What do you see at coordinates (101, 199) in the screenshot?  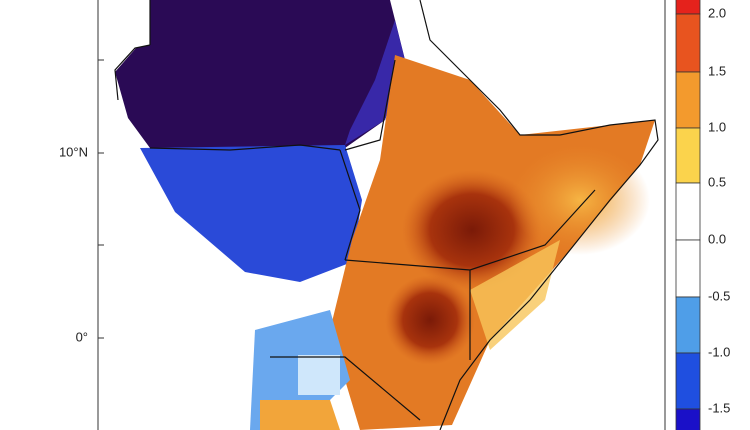 I see `lat-ticks` at bounding box center [101, 199].